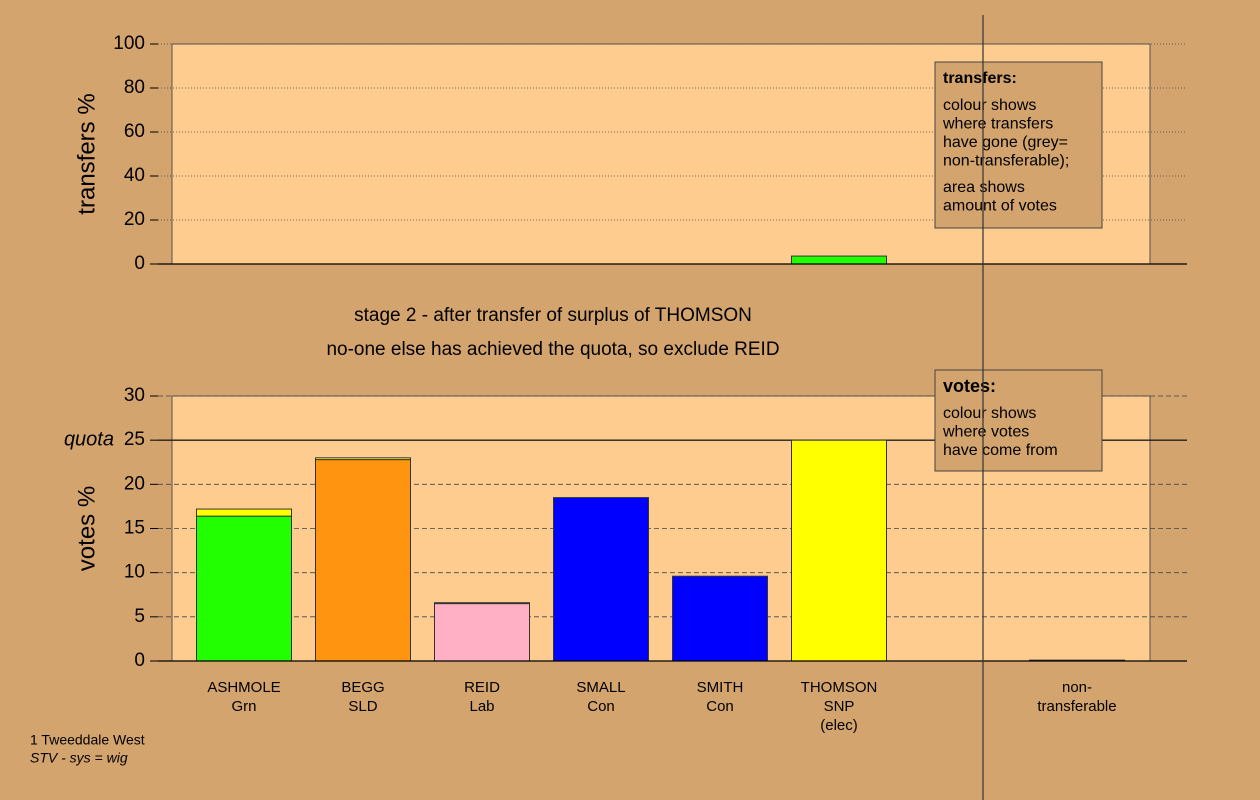  What do you see at coordinates (129, 43) in the screenshot?
I see `y-tick-label: 100` at bounding box center [129, 43].